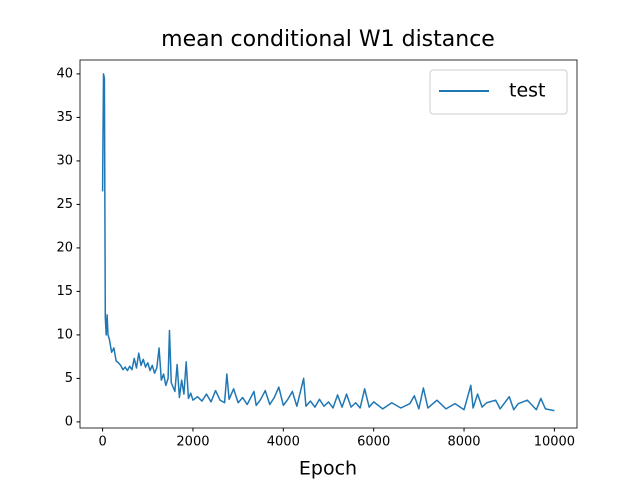  I want to click on chart-title: mean conditional W1 distance, so click(328, 39).